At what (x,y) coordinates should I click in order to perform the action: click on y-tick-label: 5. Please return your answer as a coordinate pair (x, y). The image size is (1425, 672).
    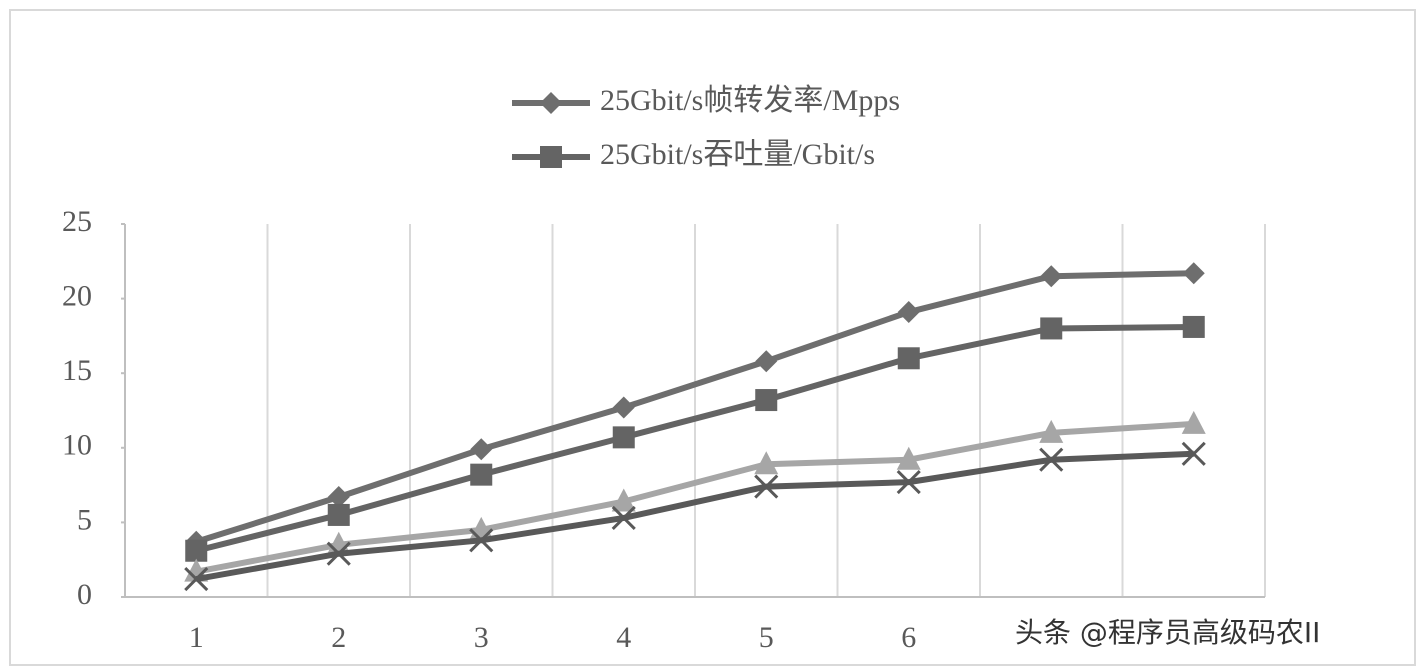
    Looking at the image, I should click on (84, 519).